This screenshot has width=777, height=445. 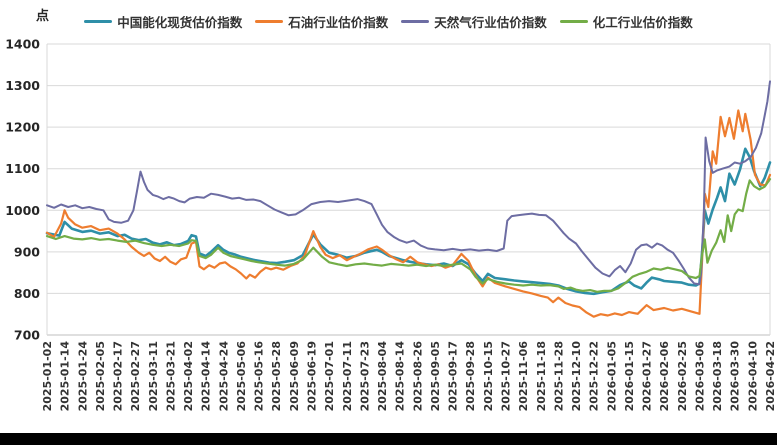 I want to click on legend-item-1: 石油行业估价指数, so click(x=321, y=21).